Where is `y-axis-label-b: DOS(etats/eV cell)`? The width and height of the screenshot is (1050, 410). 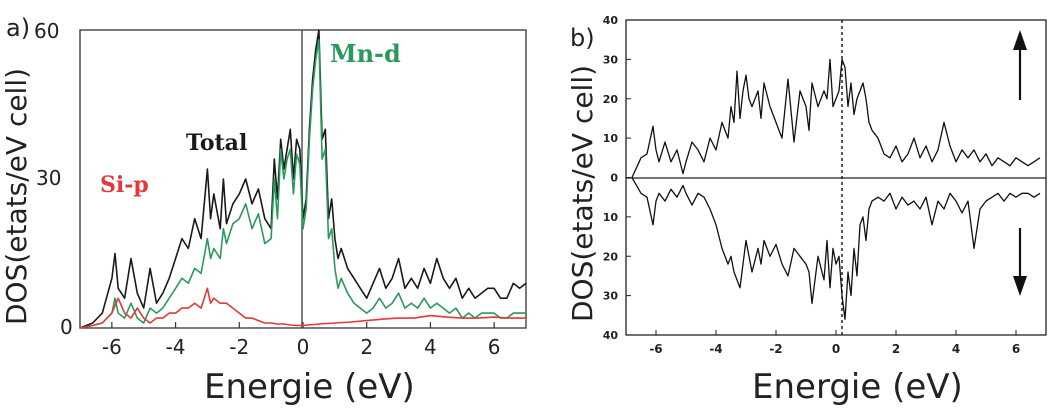 y-axis-label-b: DOS(etats/eV cell) is located at coordinates (582, 193).